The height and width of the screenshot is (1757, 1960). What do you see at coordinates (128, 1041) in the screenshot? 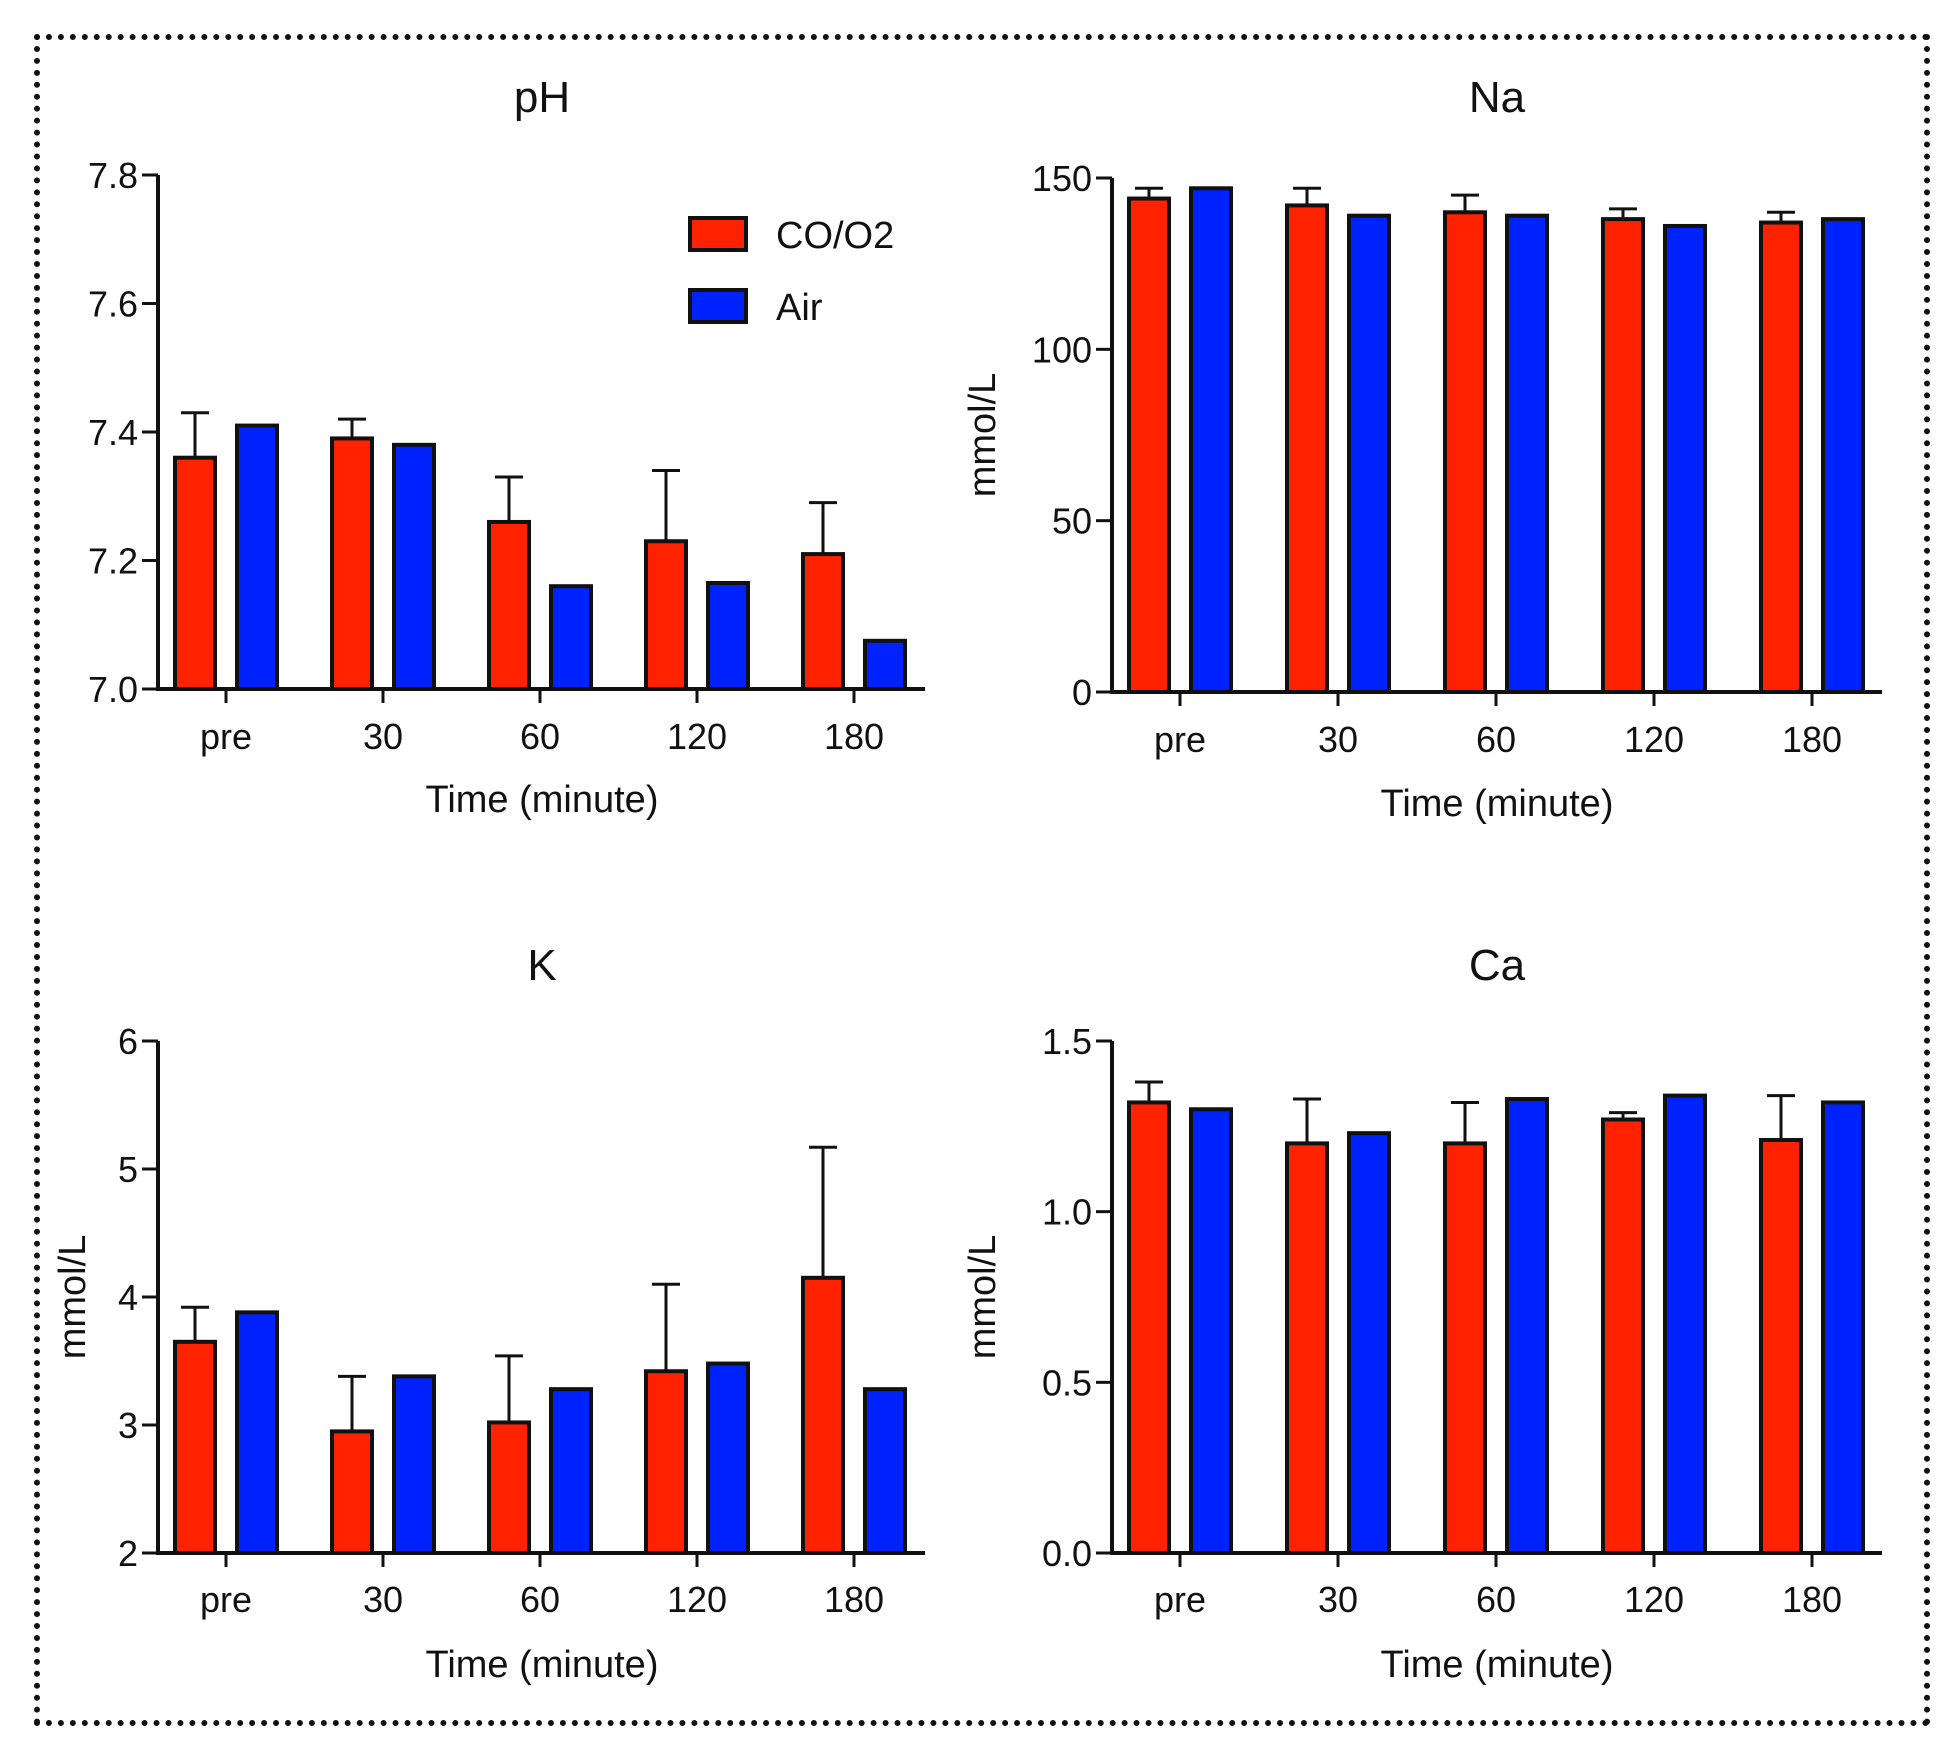
I see `y-tick-label: 6` at bounding box center [128, 1041].